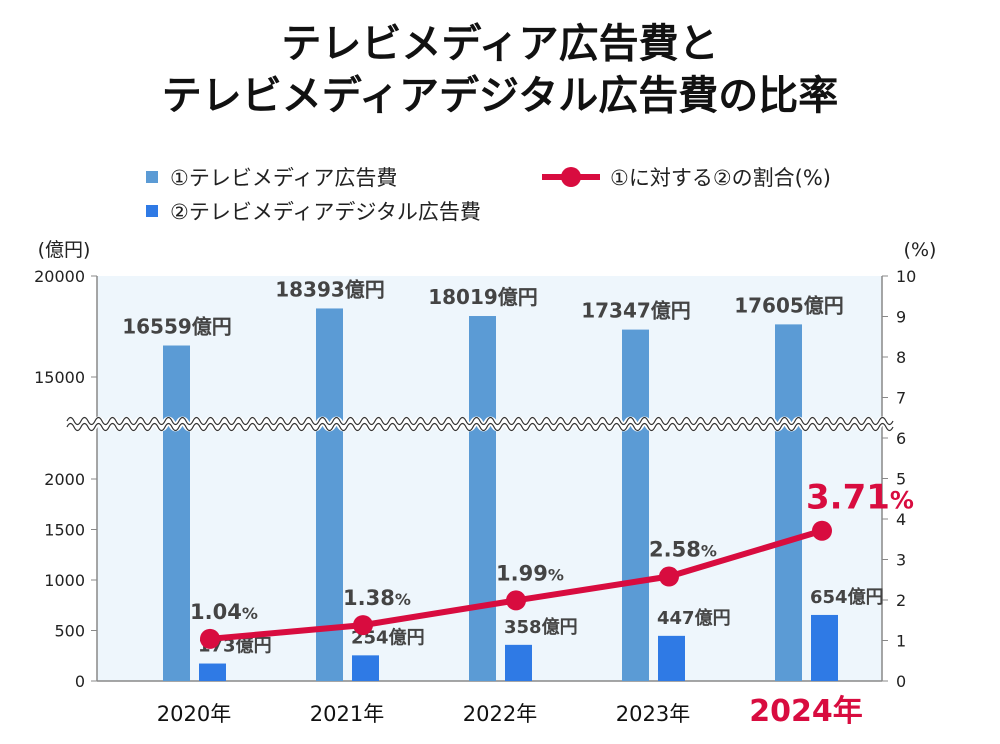 The width and height of the screenshot is (1000, 744). What do you see at coordinates (901, 560) in the screenshot?
I see `right-tick-label: 3` at bounding box center [901, 560].